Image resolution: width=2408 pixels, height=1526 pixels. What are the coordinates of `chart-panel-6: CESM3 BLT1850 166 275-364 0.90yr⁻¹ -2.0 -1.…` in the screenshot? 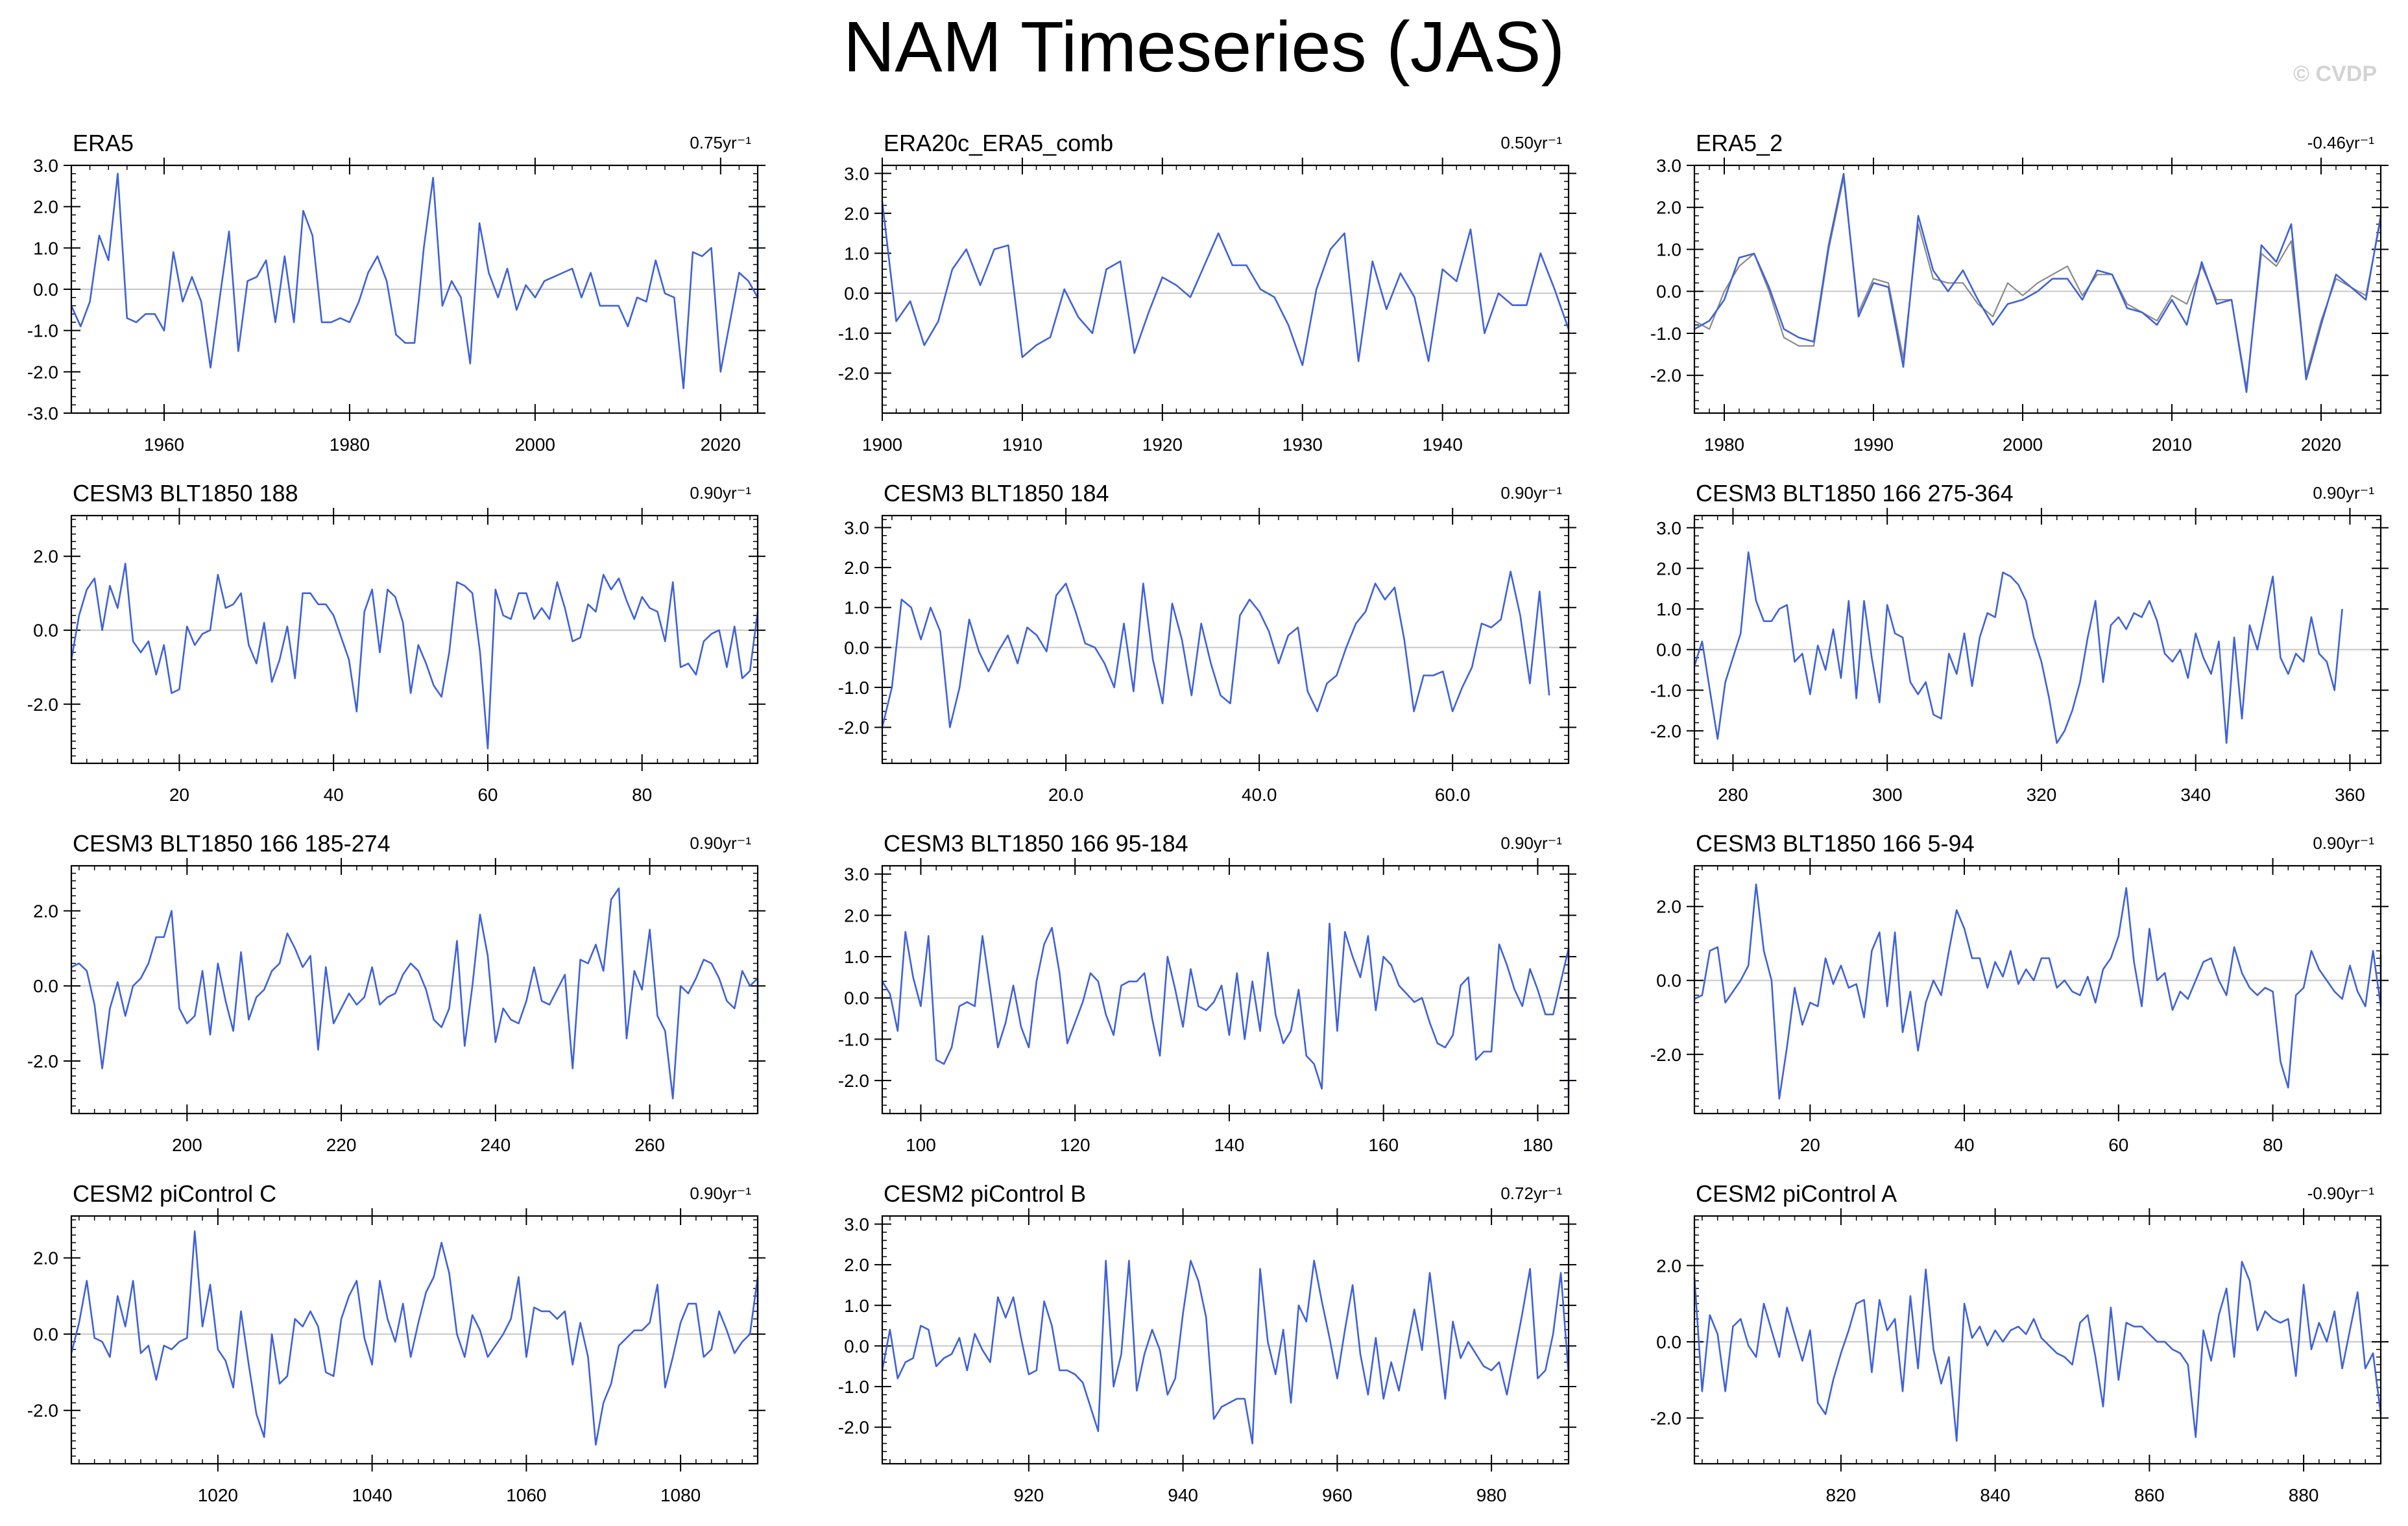 It's located at (2019, 642).